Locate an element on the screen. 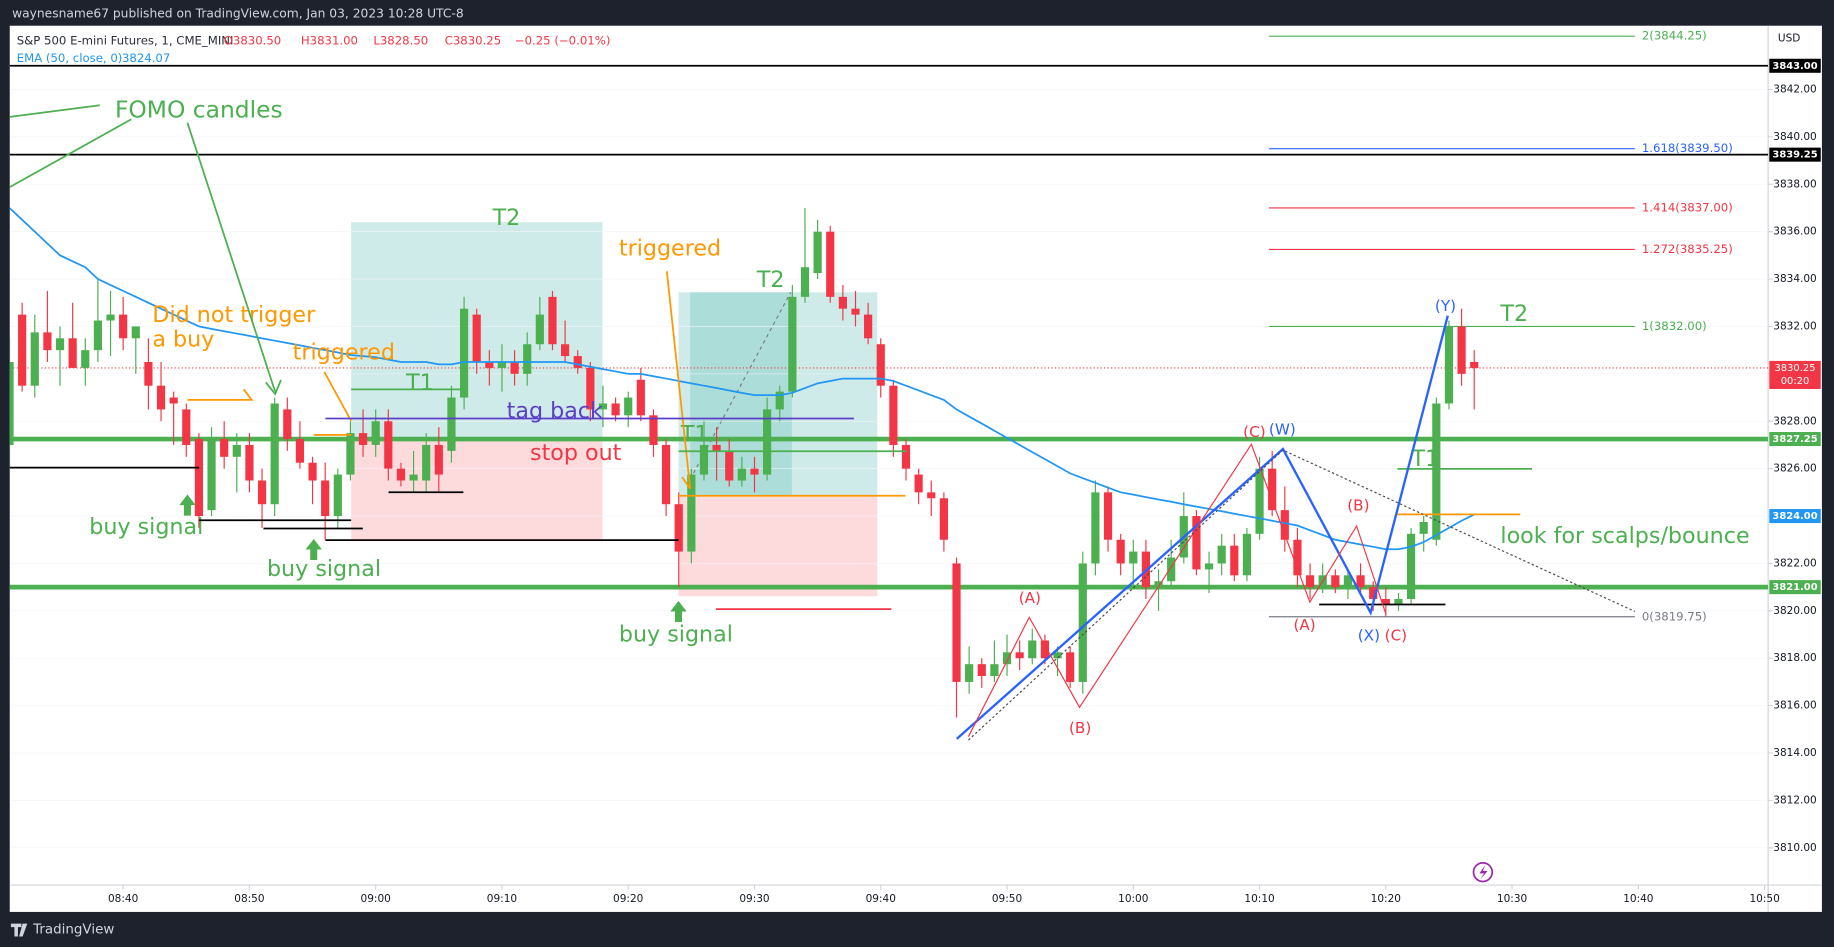  plot-area is located at coordinates (614, 409).